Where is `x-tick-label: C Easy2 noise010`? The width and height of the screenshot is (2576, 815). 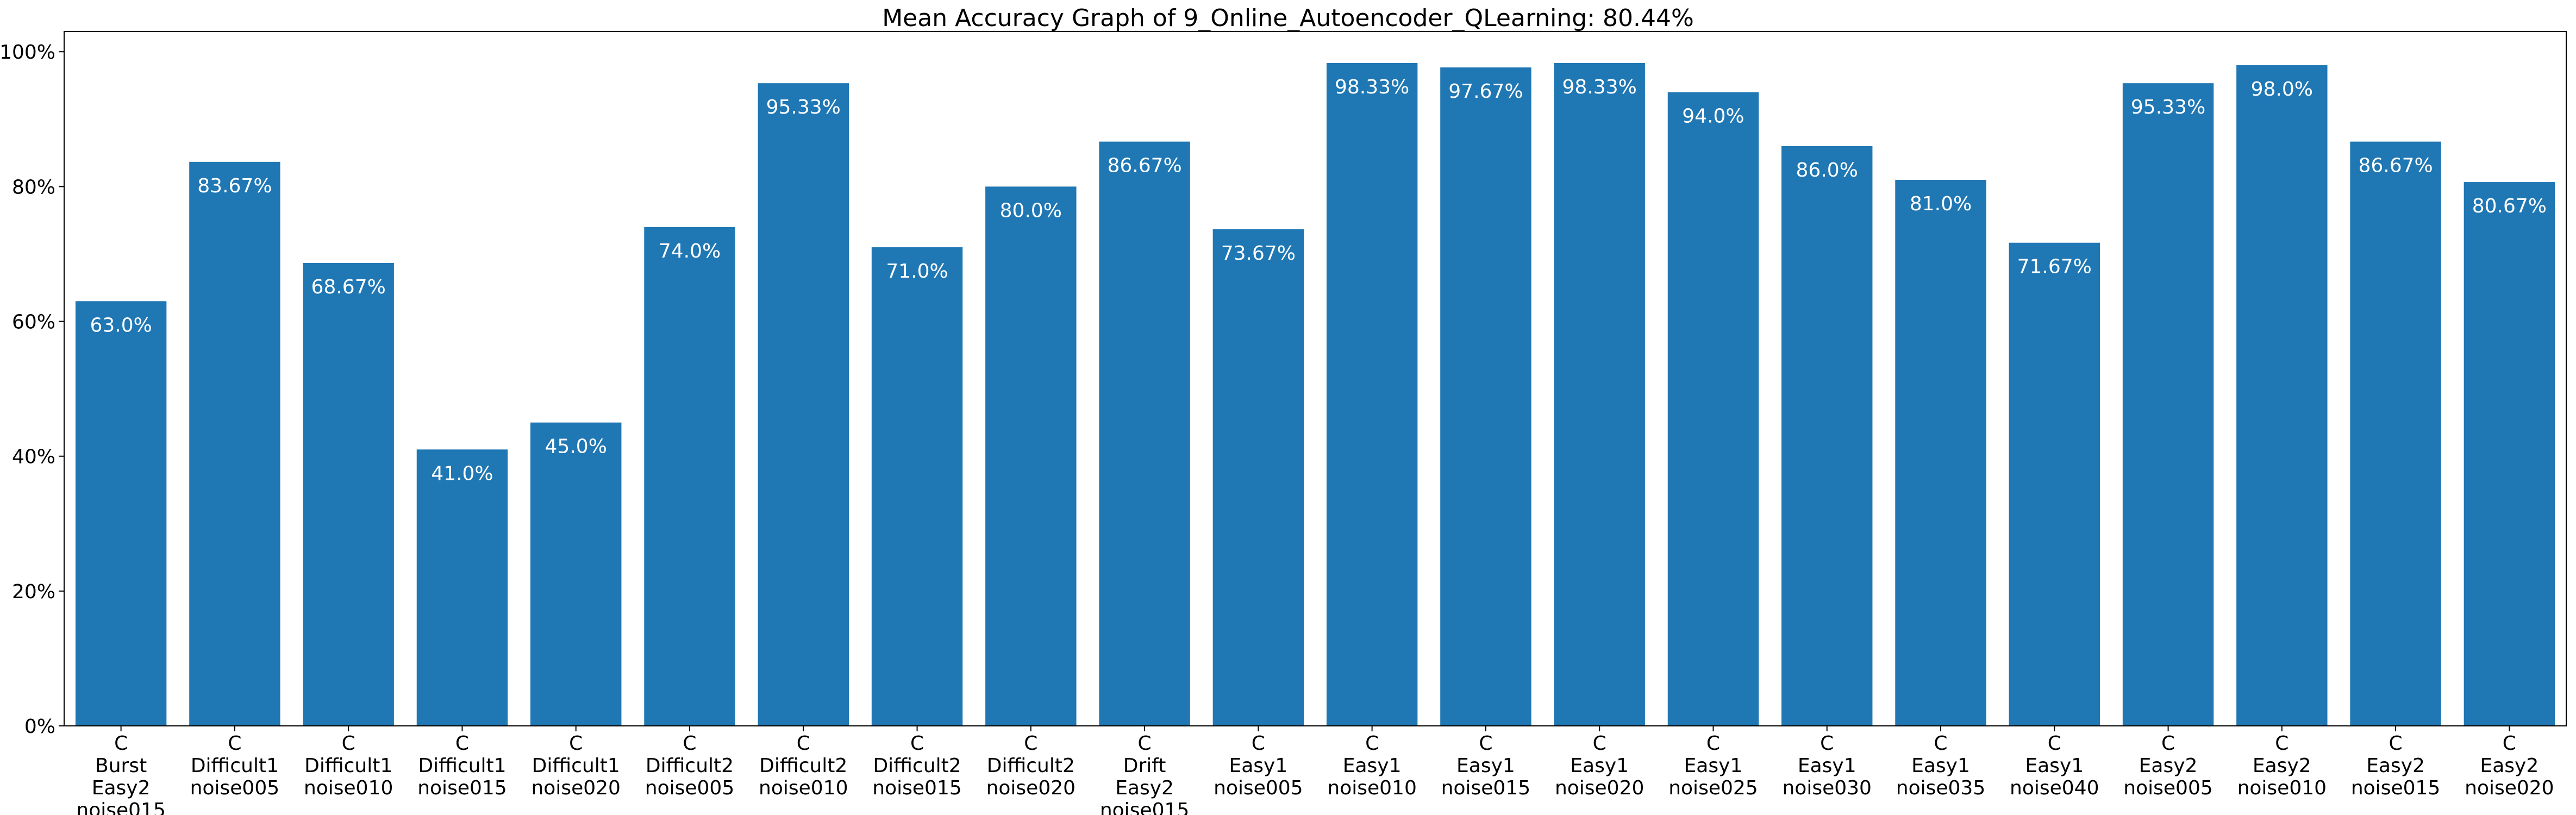 x-tick-label: C Easy2 noise010 is located at coordinates (2282, 765).